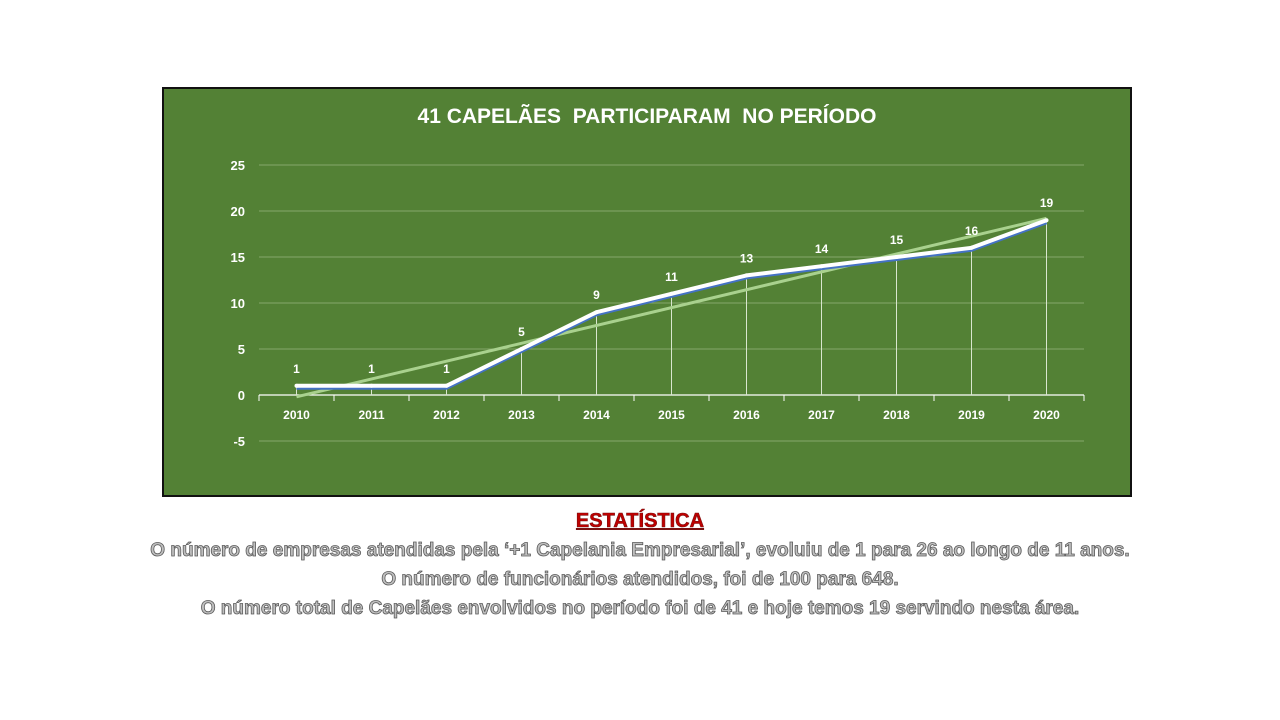 This screenshot has height=720, width=1280. What do you see at coordinates (241, 395) in the screenshot?
I see `y-tick-label: 0` at bounding box center [241, 395].